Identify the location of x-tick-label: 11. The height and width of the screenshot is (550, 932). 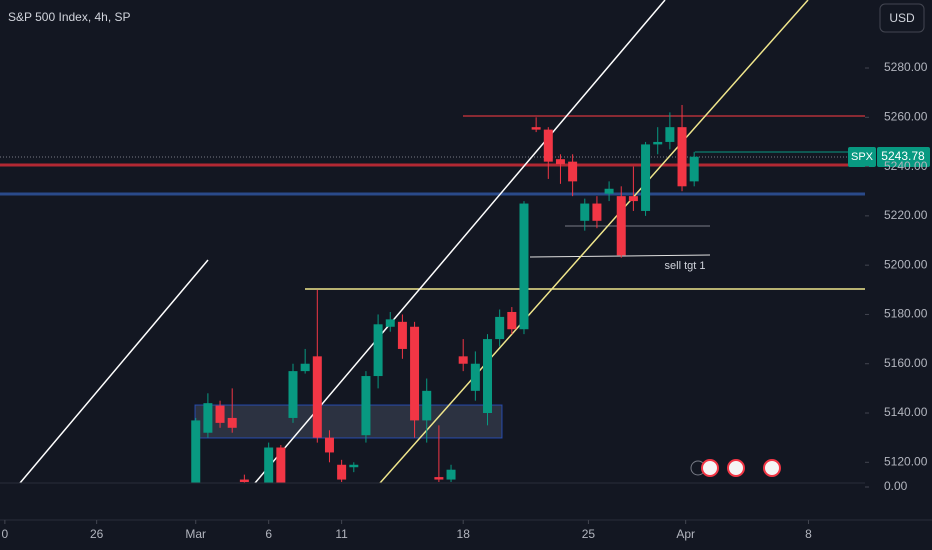
(341, 534).